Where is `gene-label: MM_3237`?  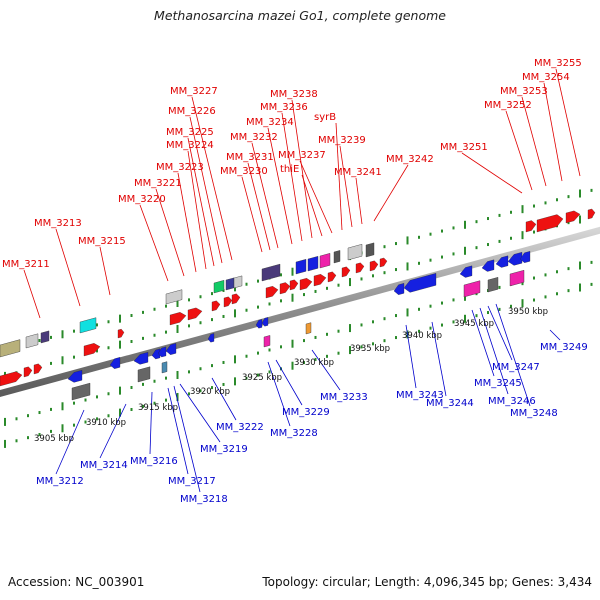
gene-label: MM_3237 is located at coordinates (302, 155).